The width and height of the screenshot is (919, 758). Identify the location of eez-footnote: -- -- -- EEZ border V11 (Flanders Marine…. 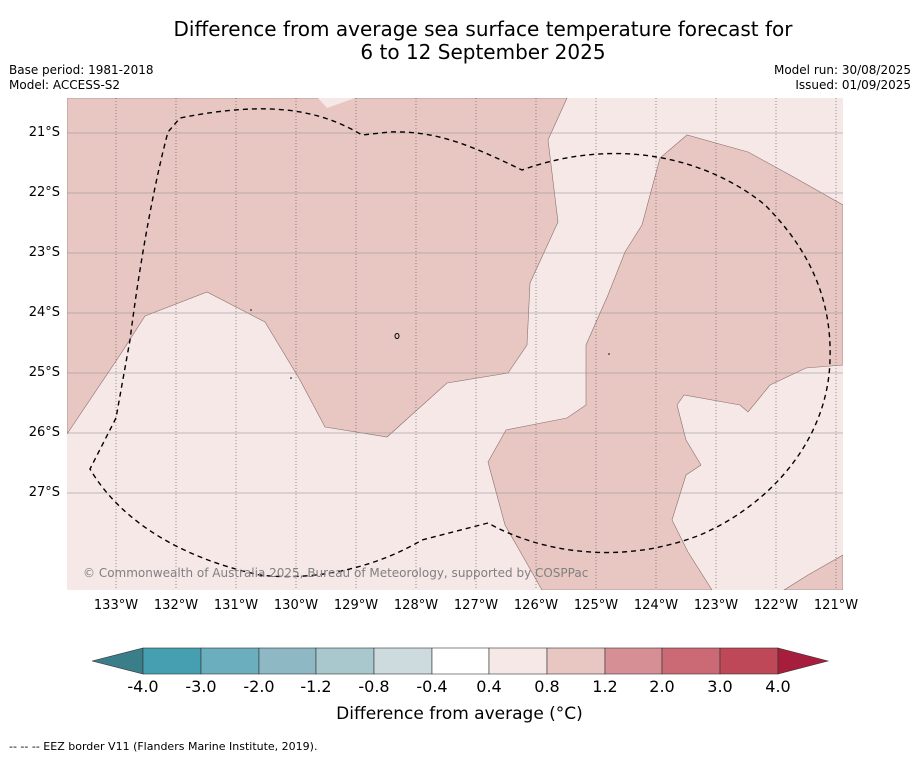
(163, 746).